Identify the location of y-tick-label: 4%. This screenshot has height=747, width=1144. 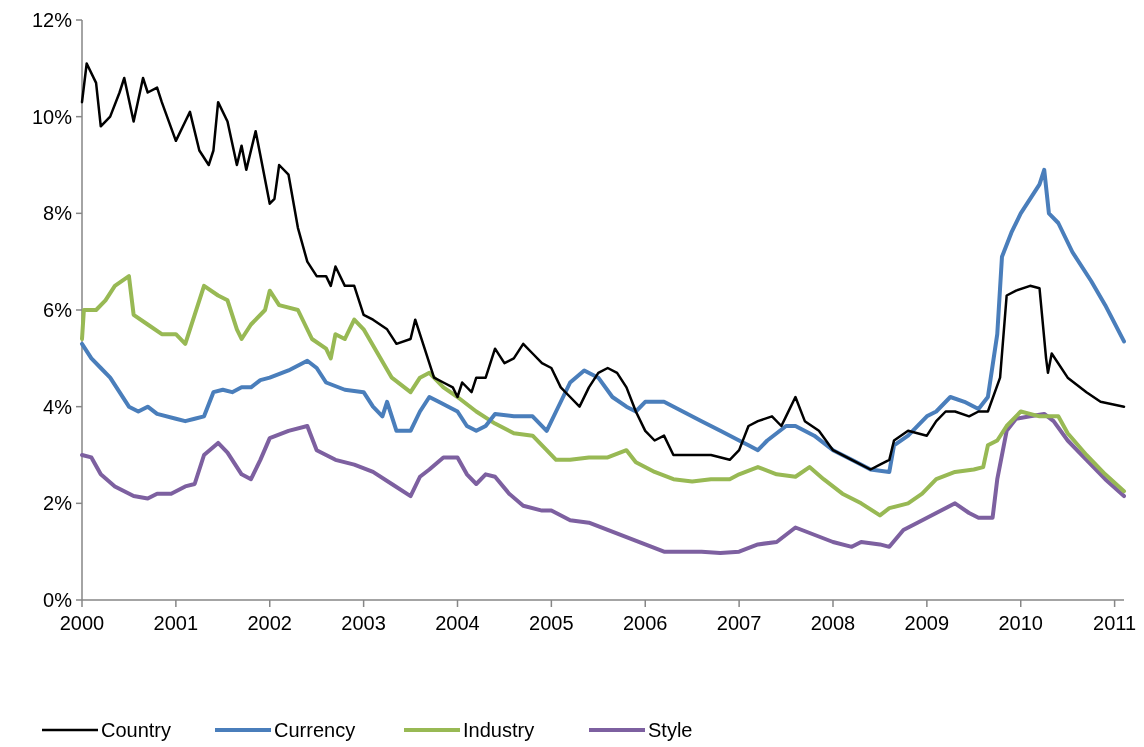
(58, 406).